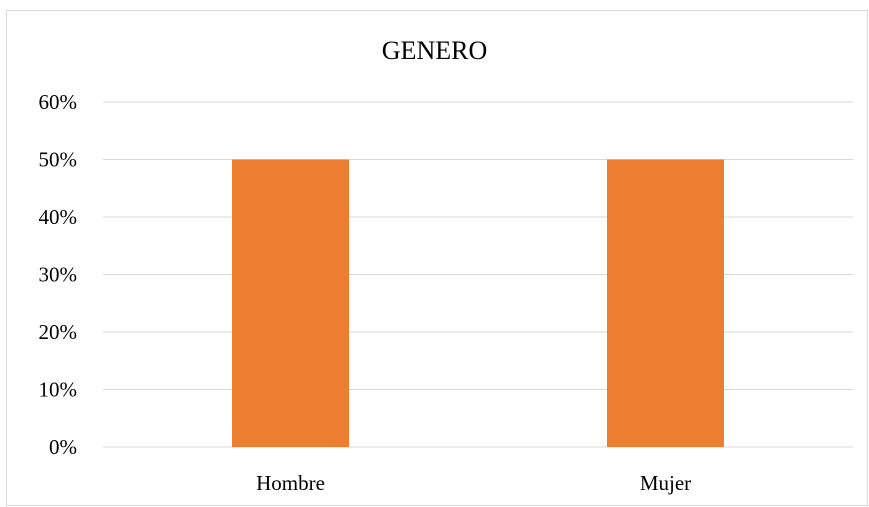 The width and height of the screenshot is (869, 507). What do you see at coordinates (290, 303) in the screenshot?
I see `bar-hombre` at bounding box center [290, 303].